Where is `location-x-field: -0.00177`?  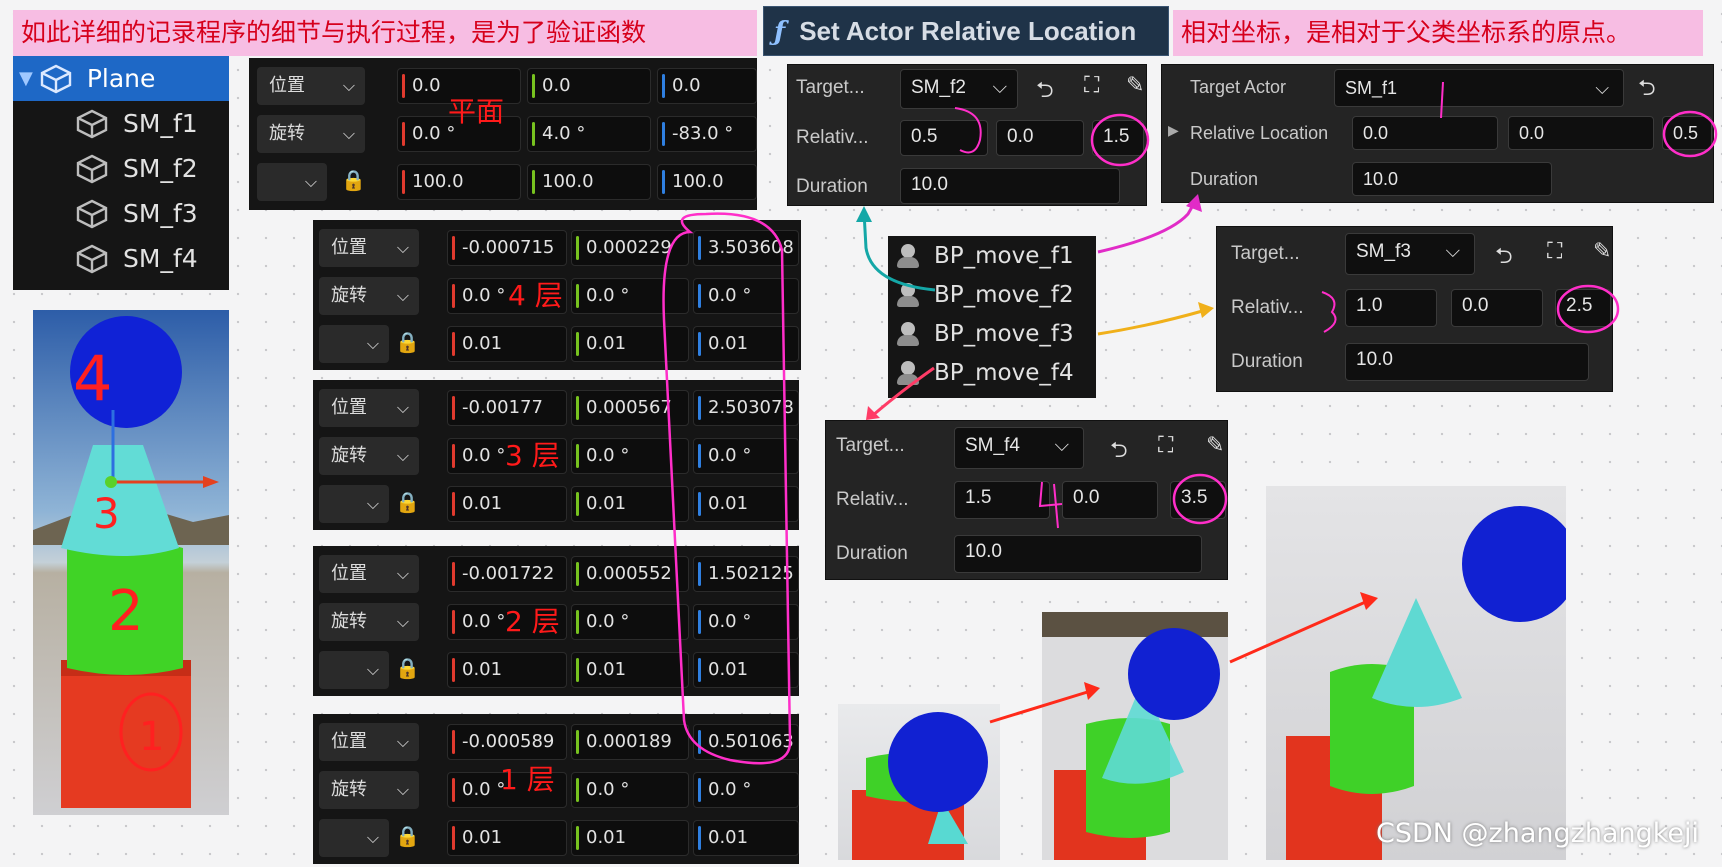 location-x-field: -0.00177 is located at coordinates (507, 408).